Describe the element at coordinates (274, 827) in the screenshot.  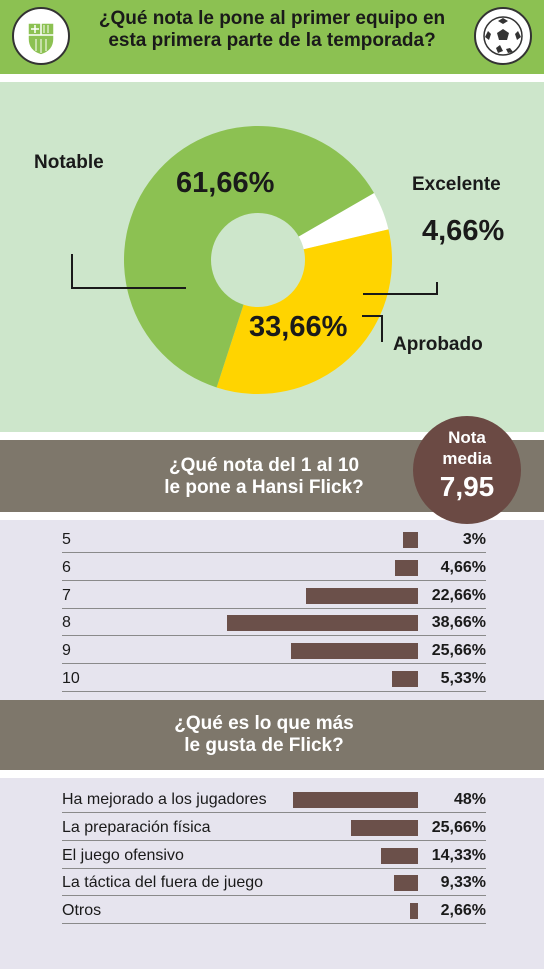
I see `table-row: La preparación física 25,66%` at that location.